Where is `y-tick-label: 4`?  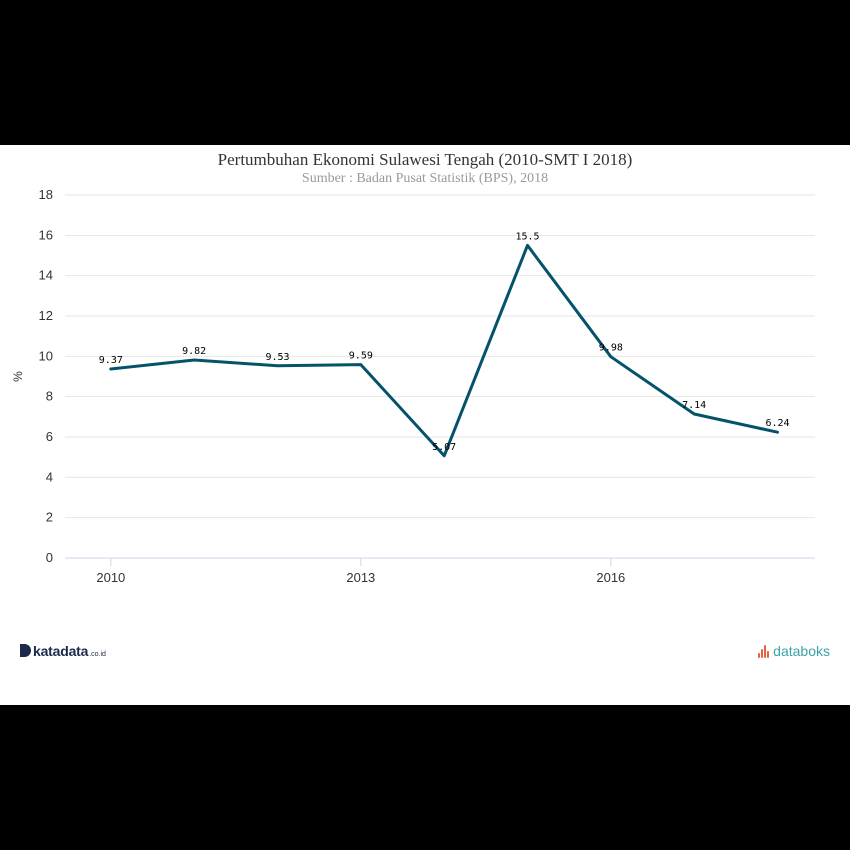
y-tick-label: 4 is located at coordinates (49, 476).